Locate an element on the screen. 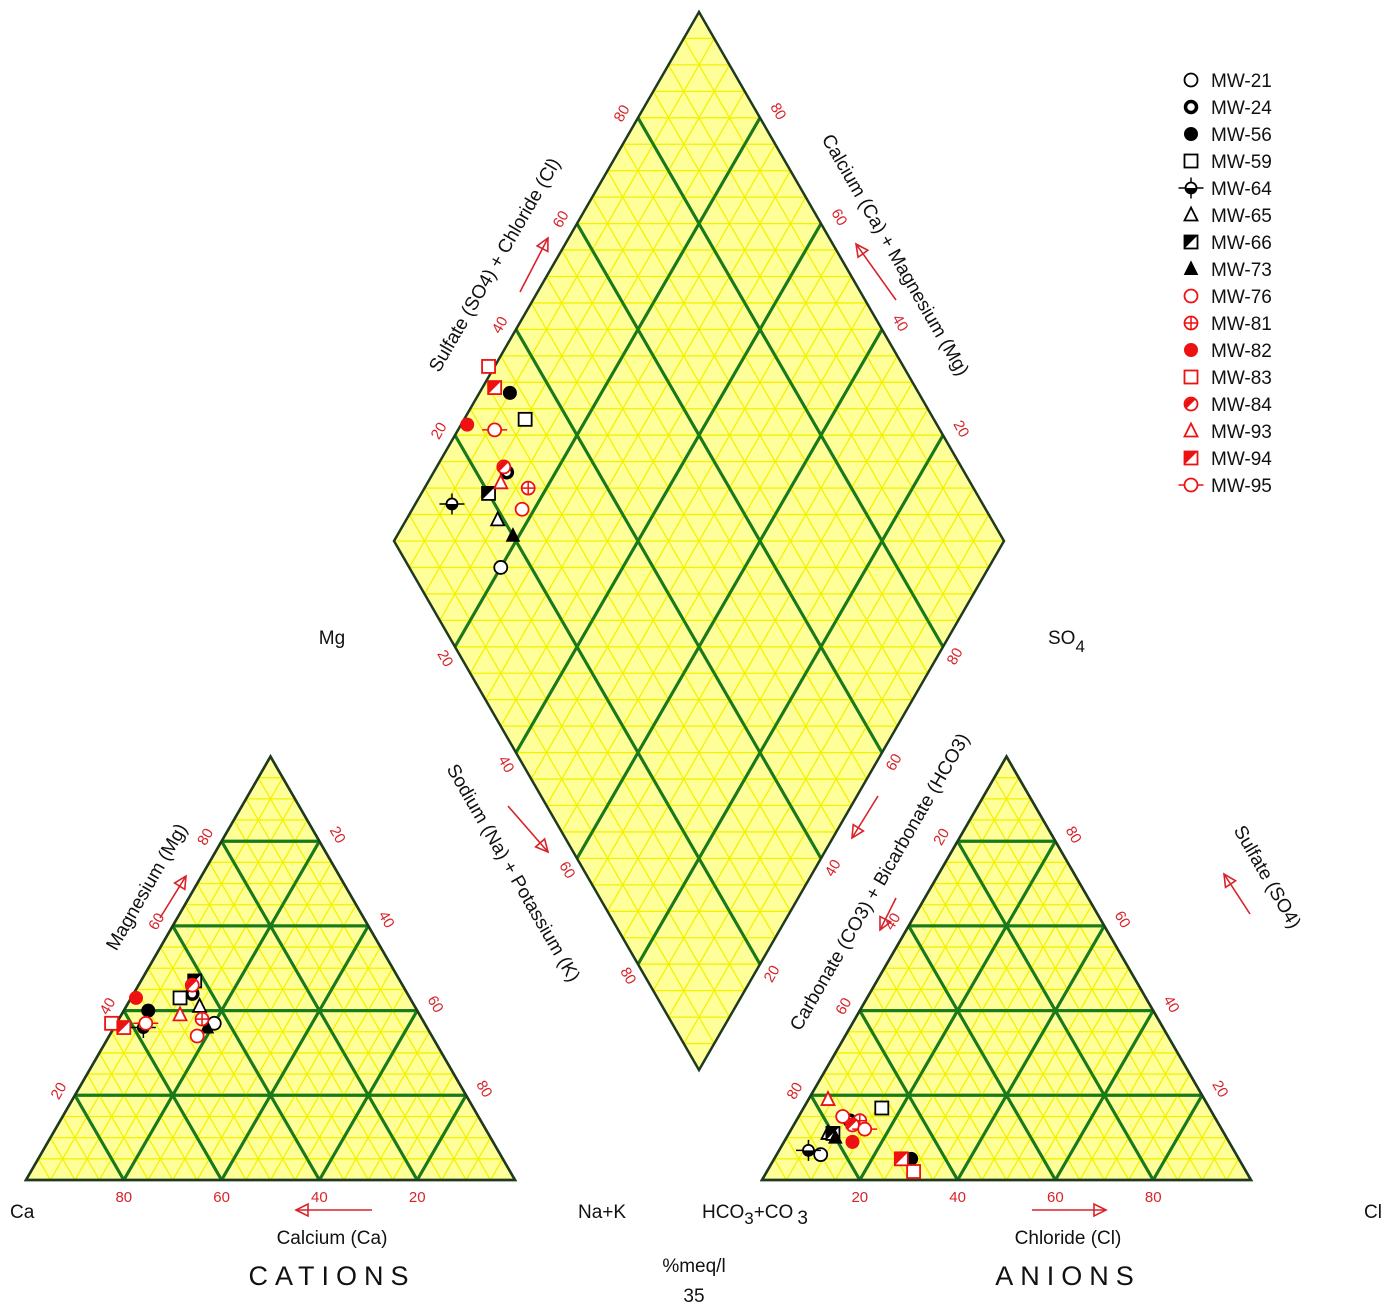 The height and width of the screenshot is (1309, 1389). page-number: 35 is located at coordinates (693, 1296).